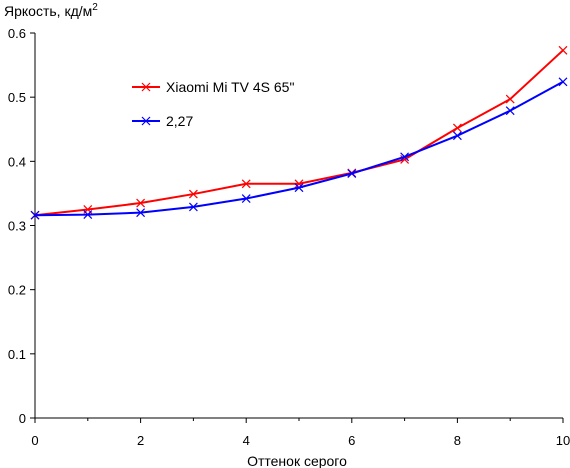 Image resolution: width=570 pixels, height=468 pixels. Describe the element at coordinates (22, 418) in the screenshot. I see `y-tick-label: 0` at that location.